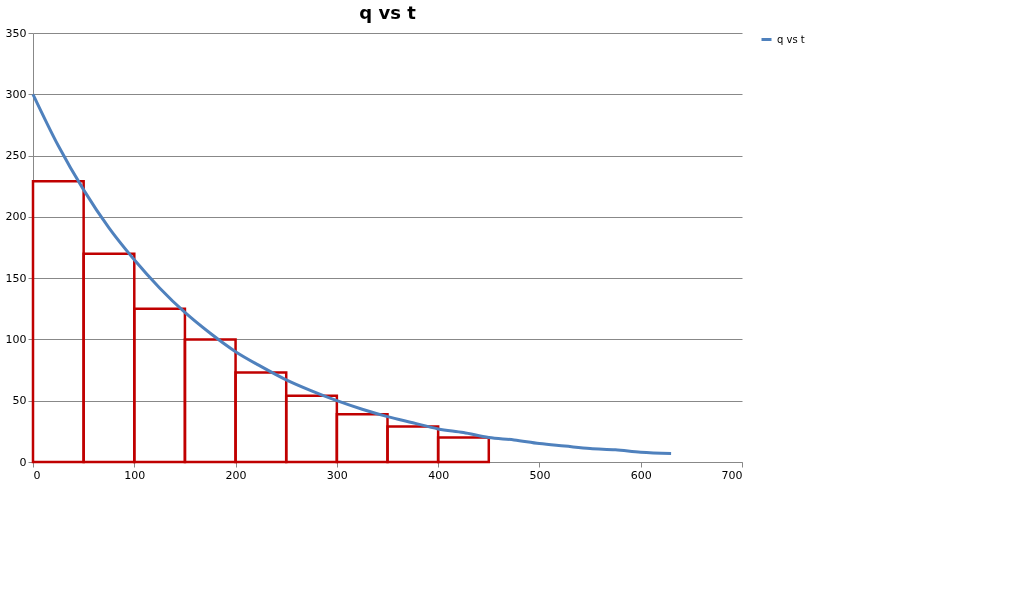 The width and height of the screenshot is (1017, 612). I want to click on x-tick-label: 500, so click(540, 475).